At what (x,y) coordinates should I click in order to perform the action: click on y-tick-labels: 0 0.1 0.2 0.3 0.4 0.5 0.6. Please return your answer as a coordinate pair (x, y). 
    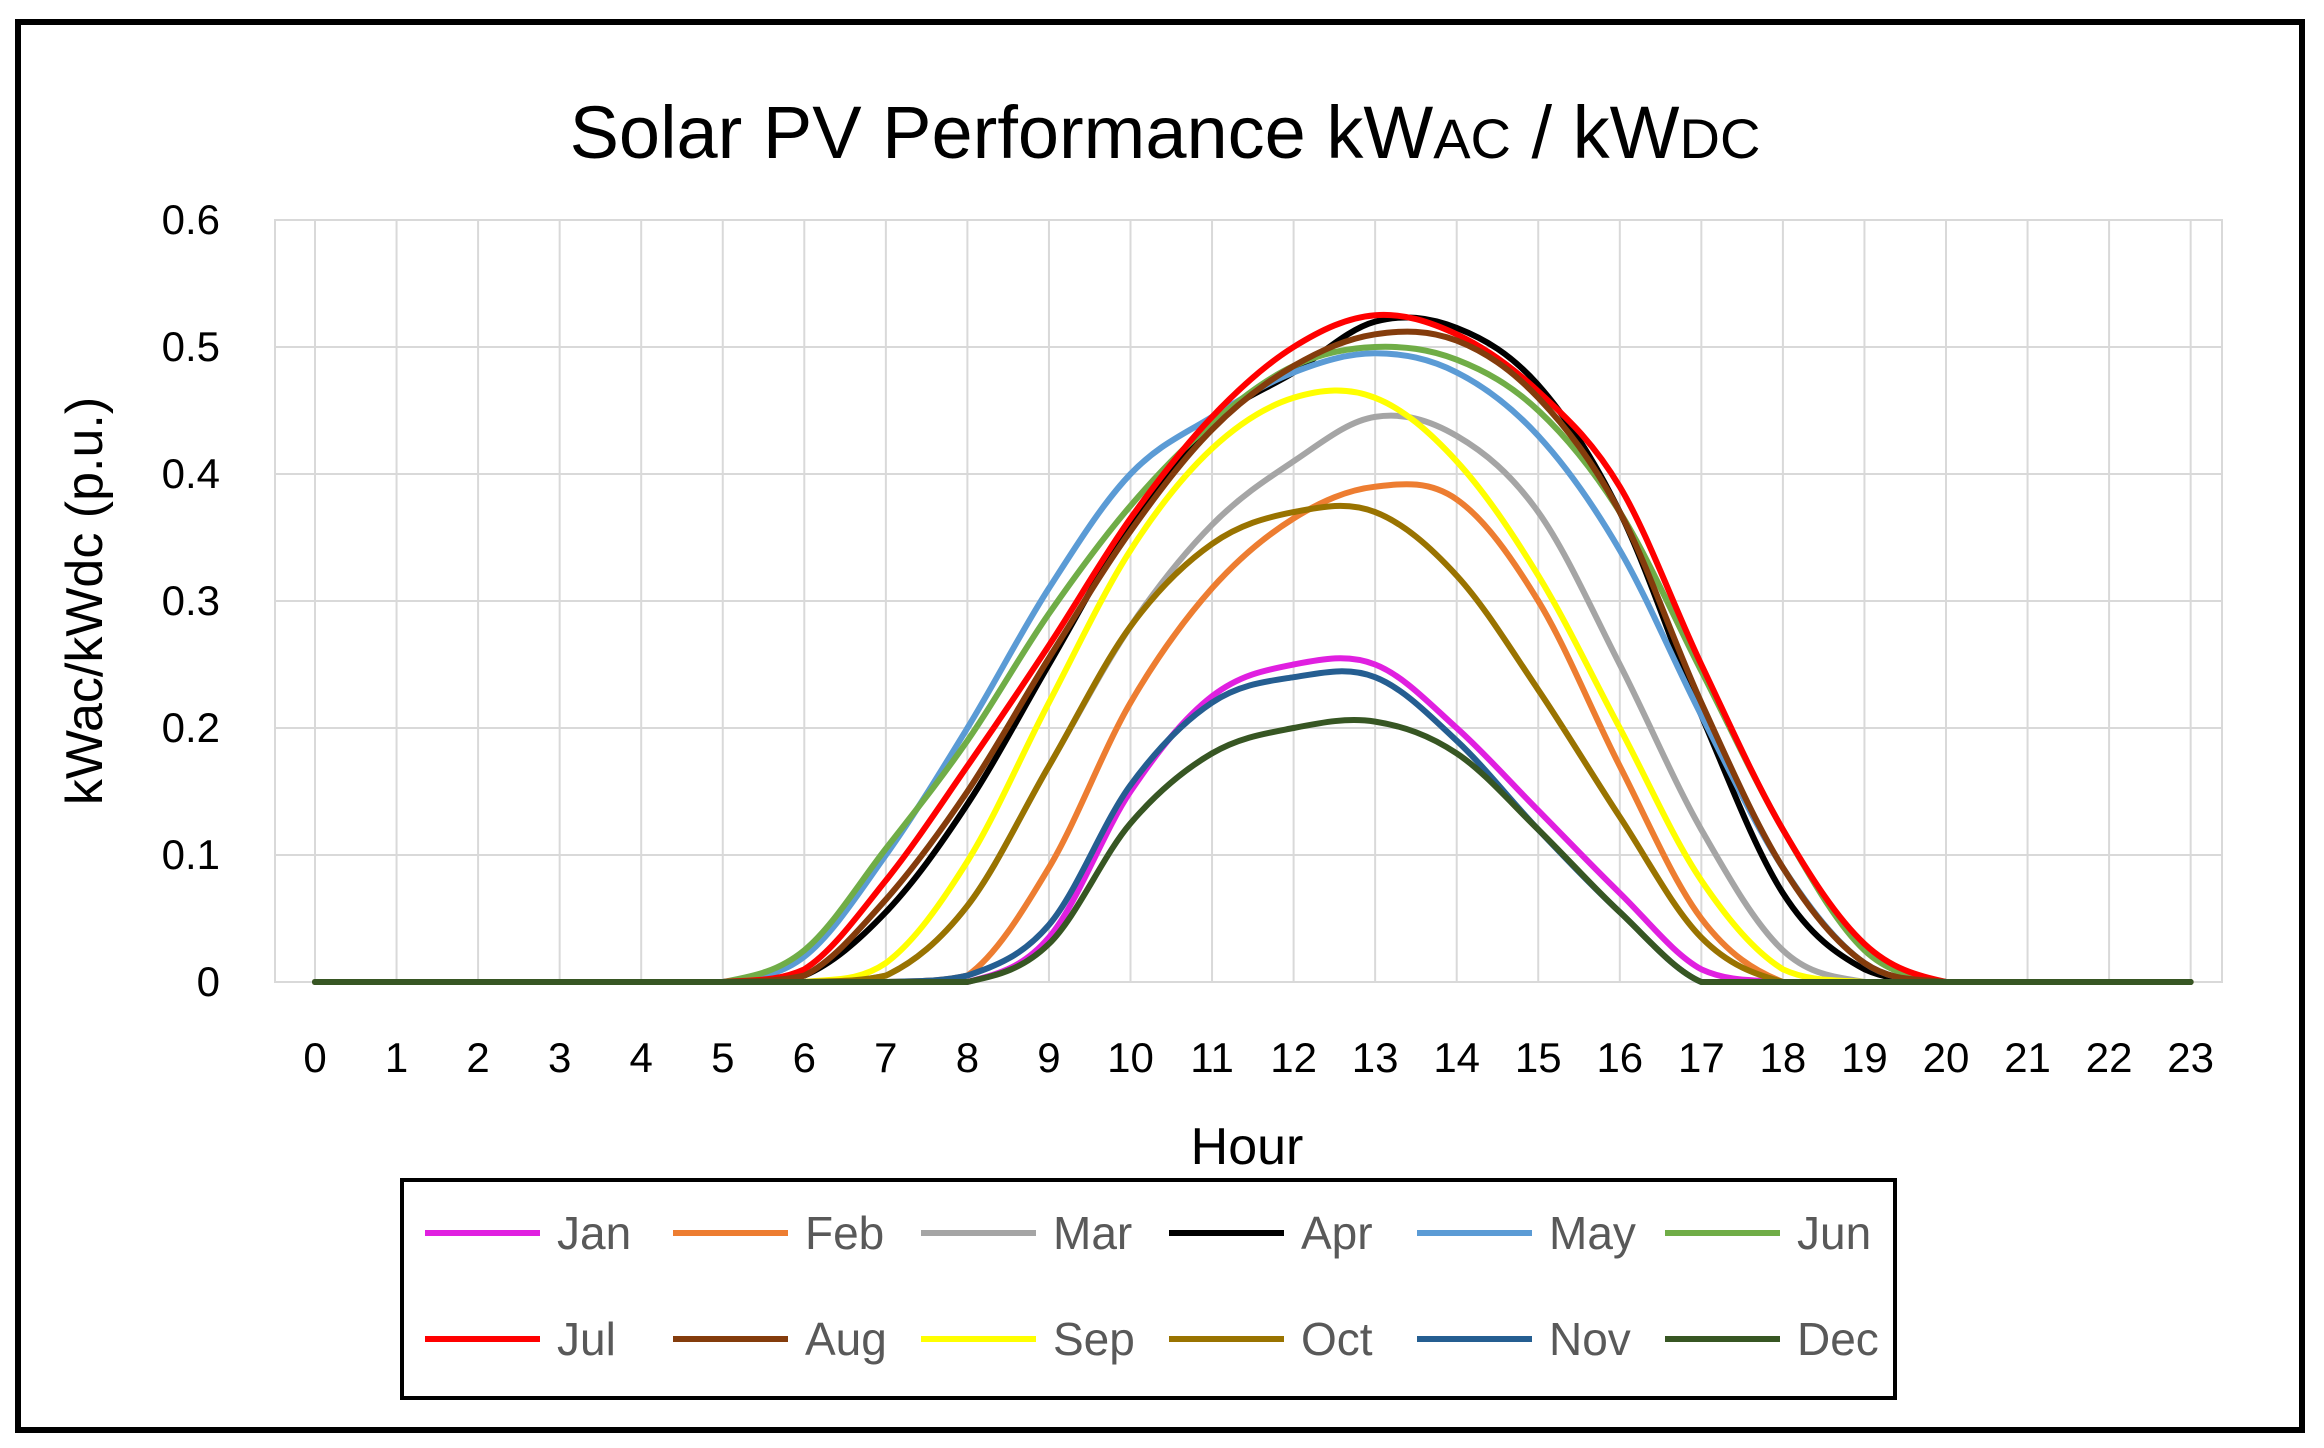
    Looking at the image, I should click on (191, 600).